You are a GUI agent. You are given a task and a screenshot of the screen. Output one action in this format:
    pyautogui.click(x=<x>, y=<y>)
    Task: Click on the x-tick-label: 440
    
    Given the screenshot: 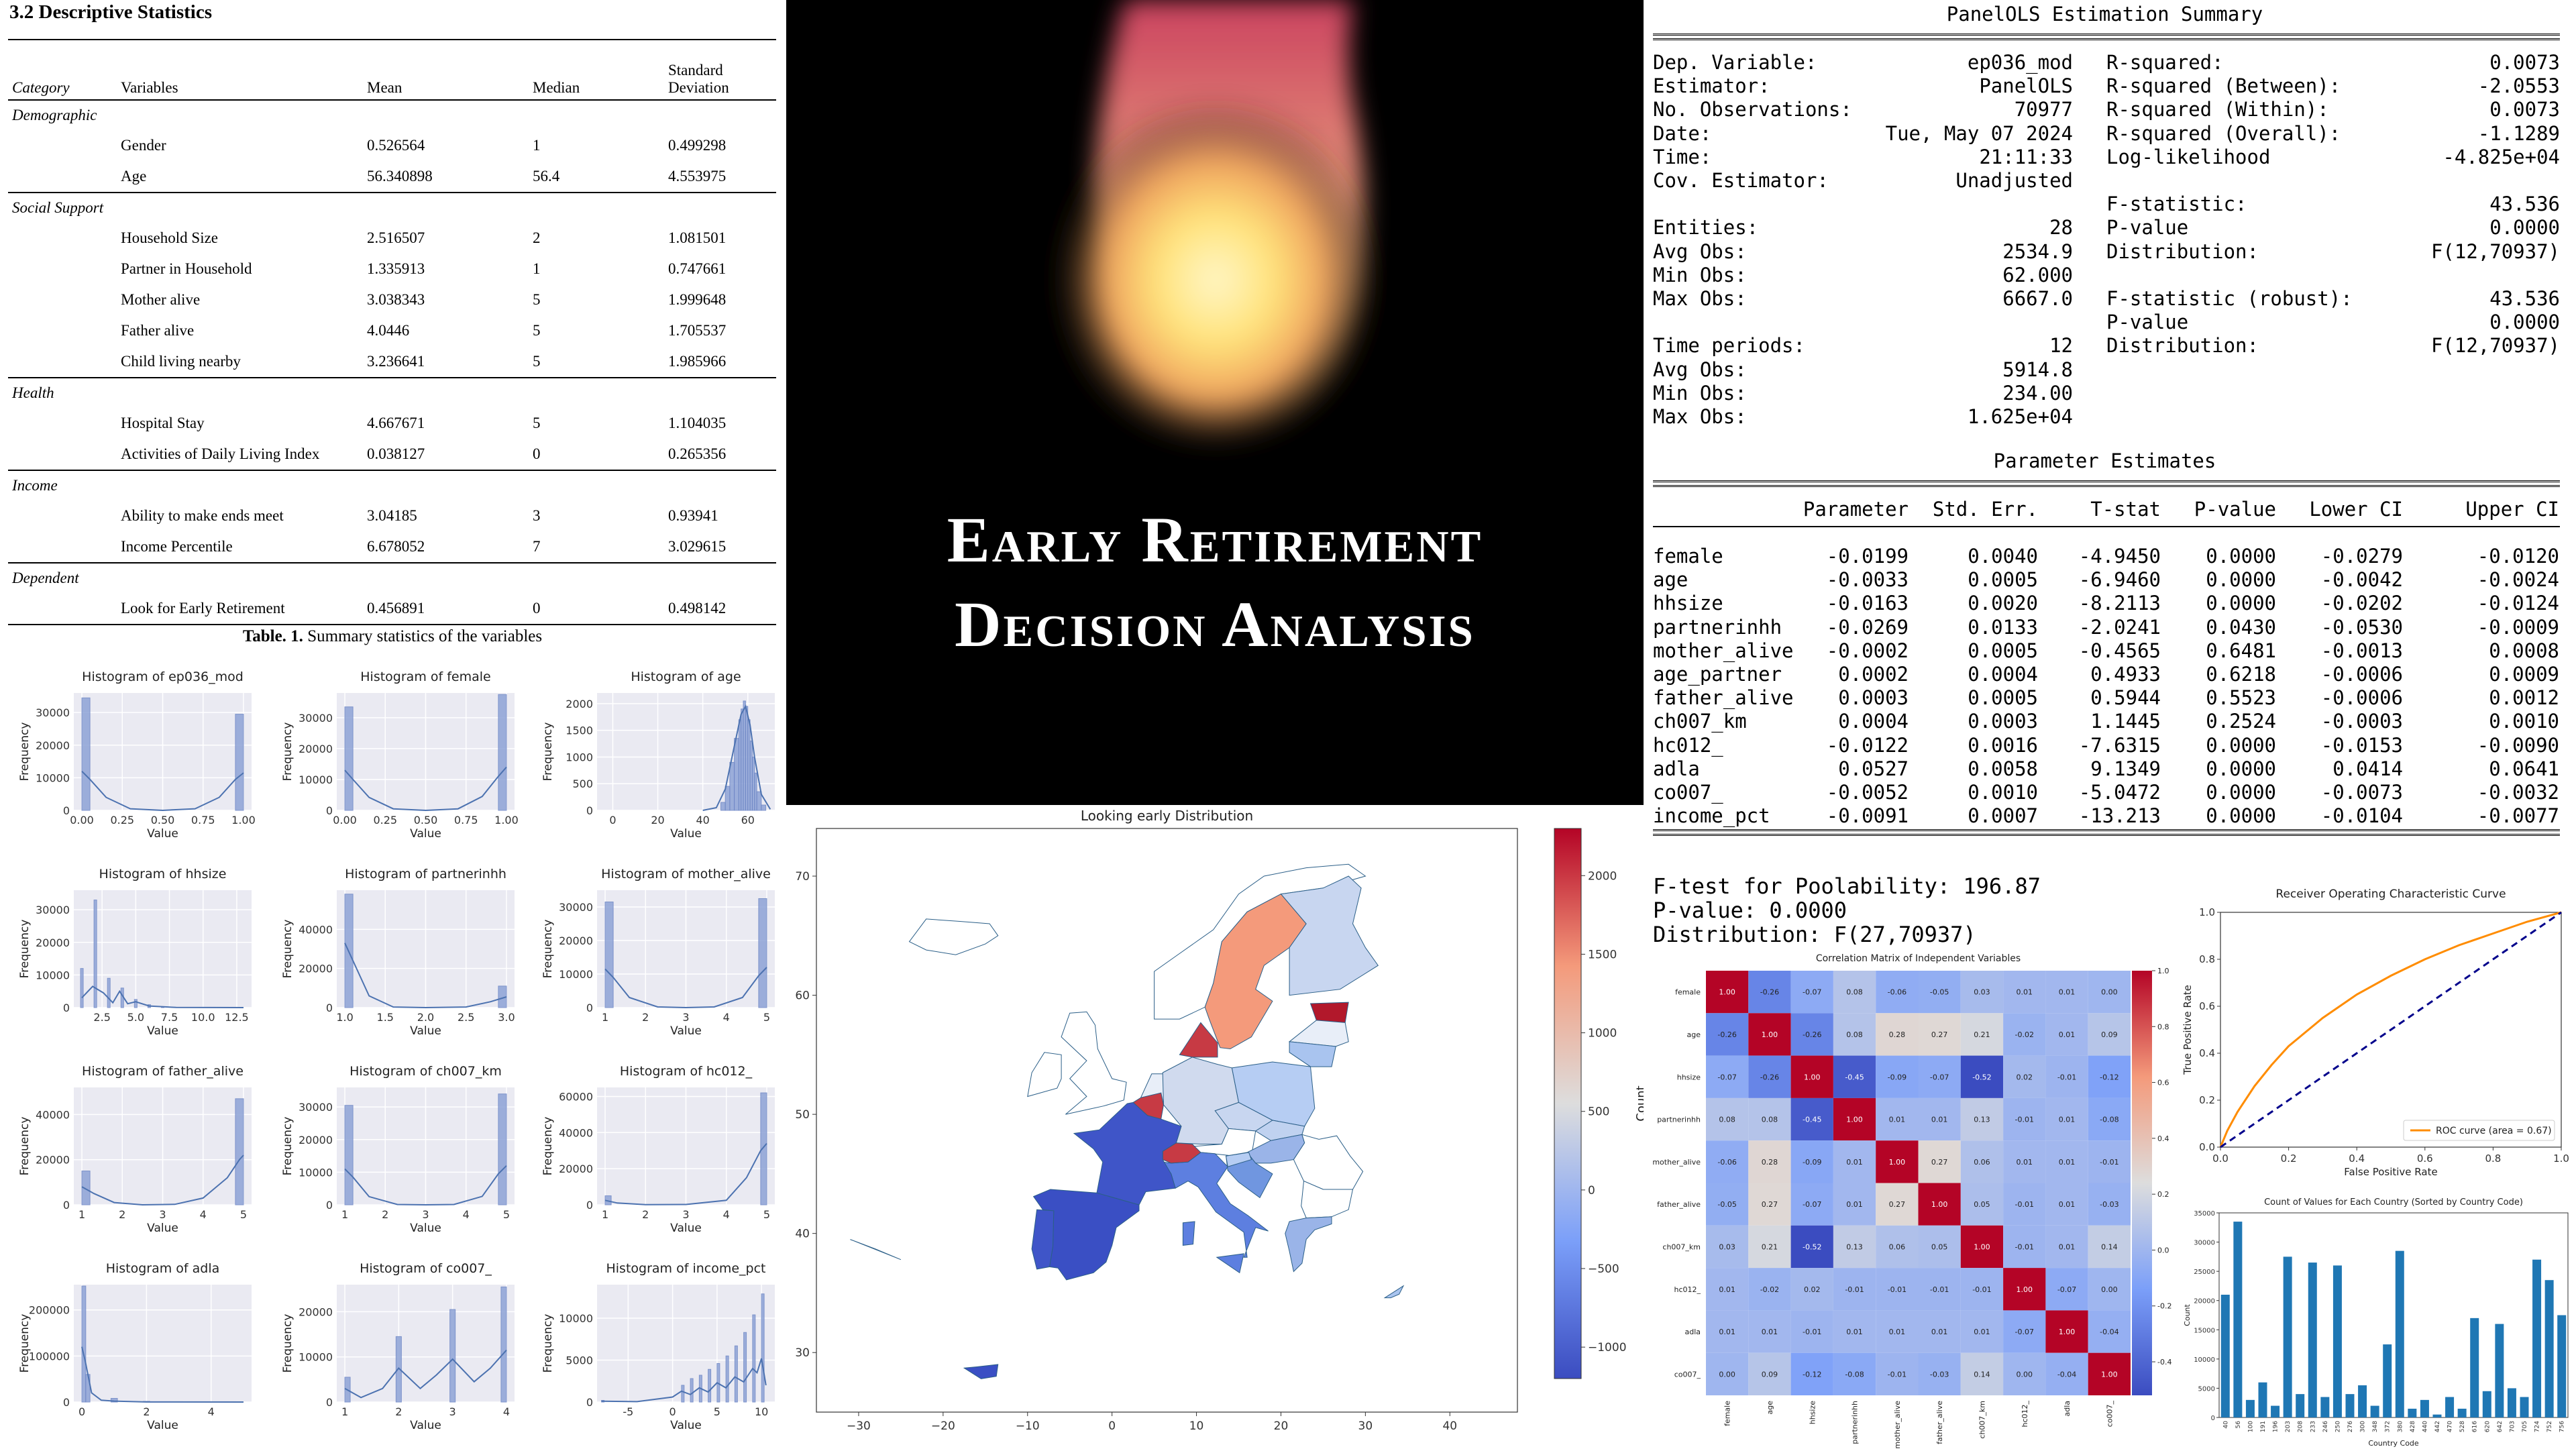 What is the action you would take?
    pyautogui.click(x=2425, y=1426)
    